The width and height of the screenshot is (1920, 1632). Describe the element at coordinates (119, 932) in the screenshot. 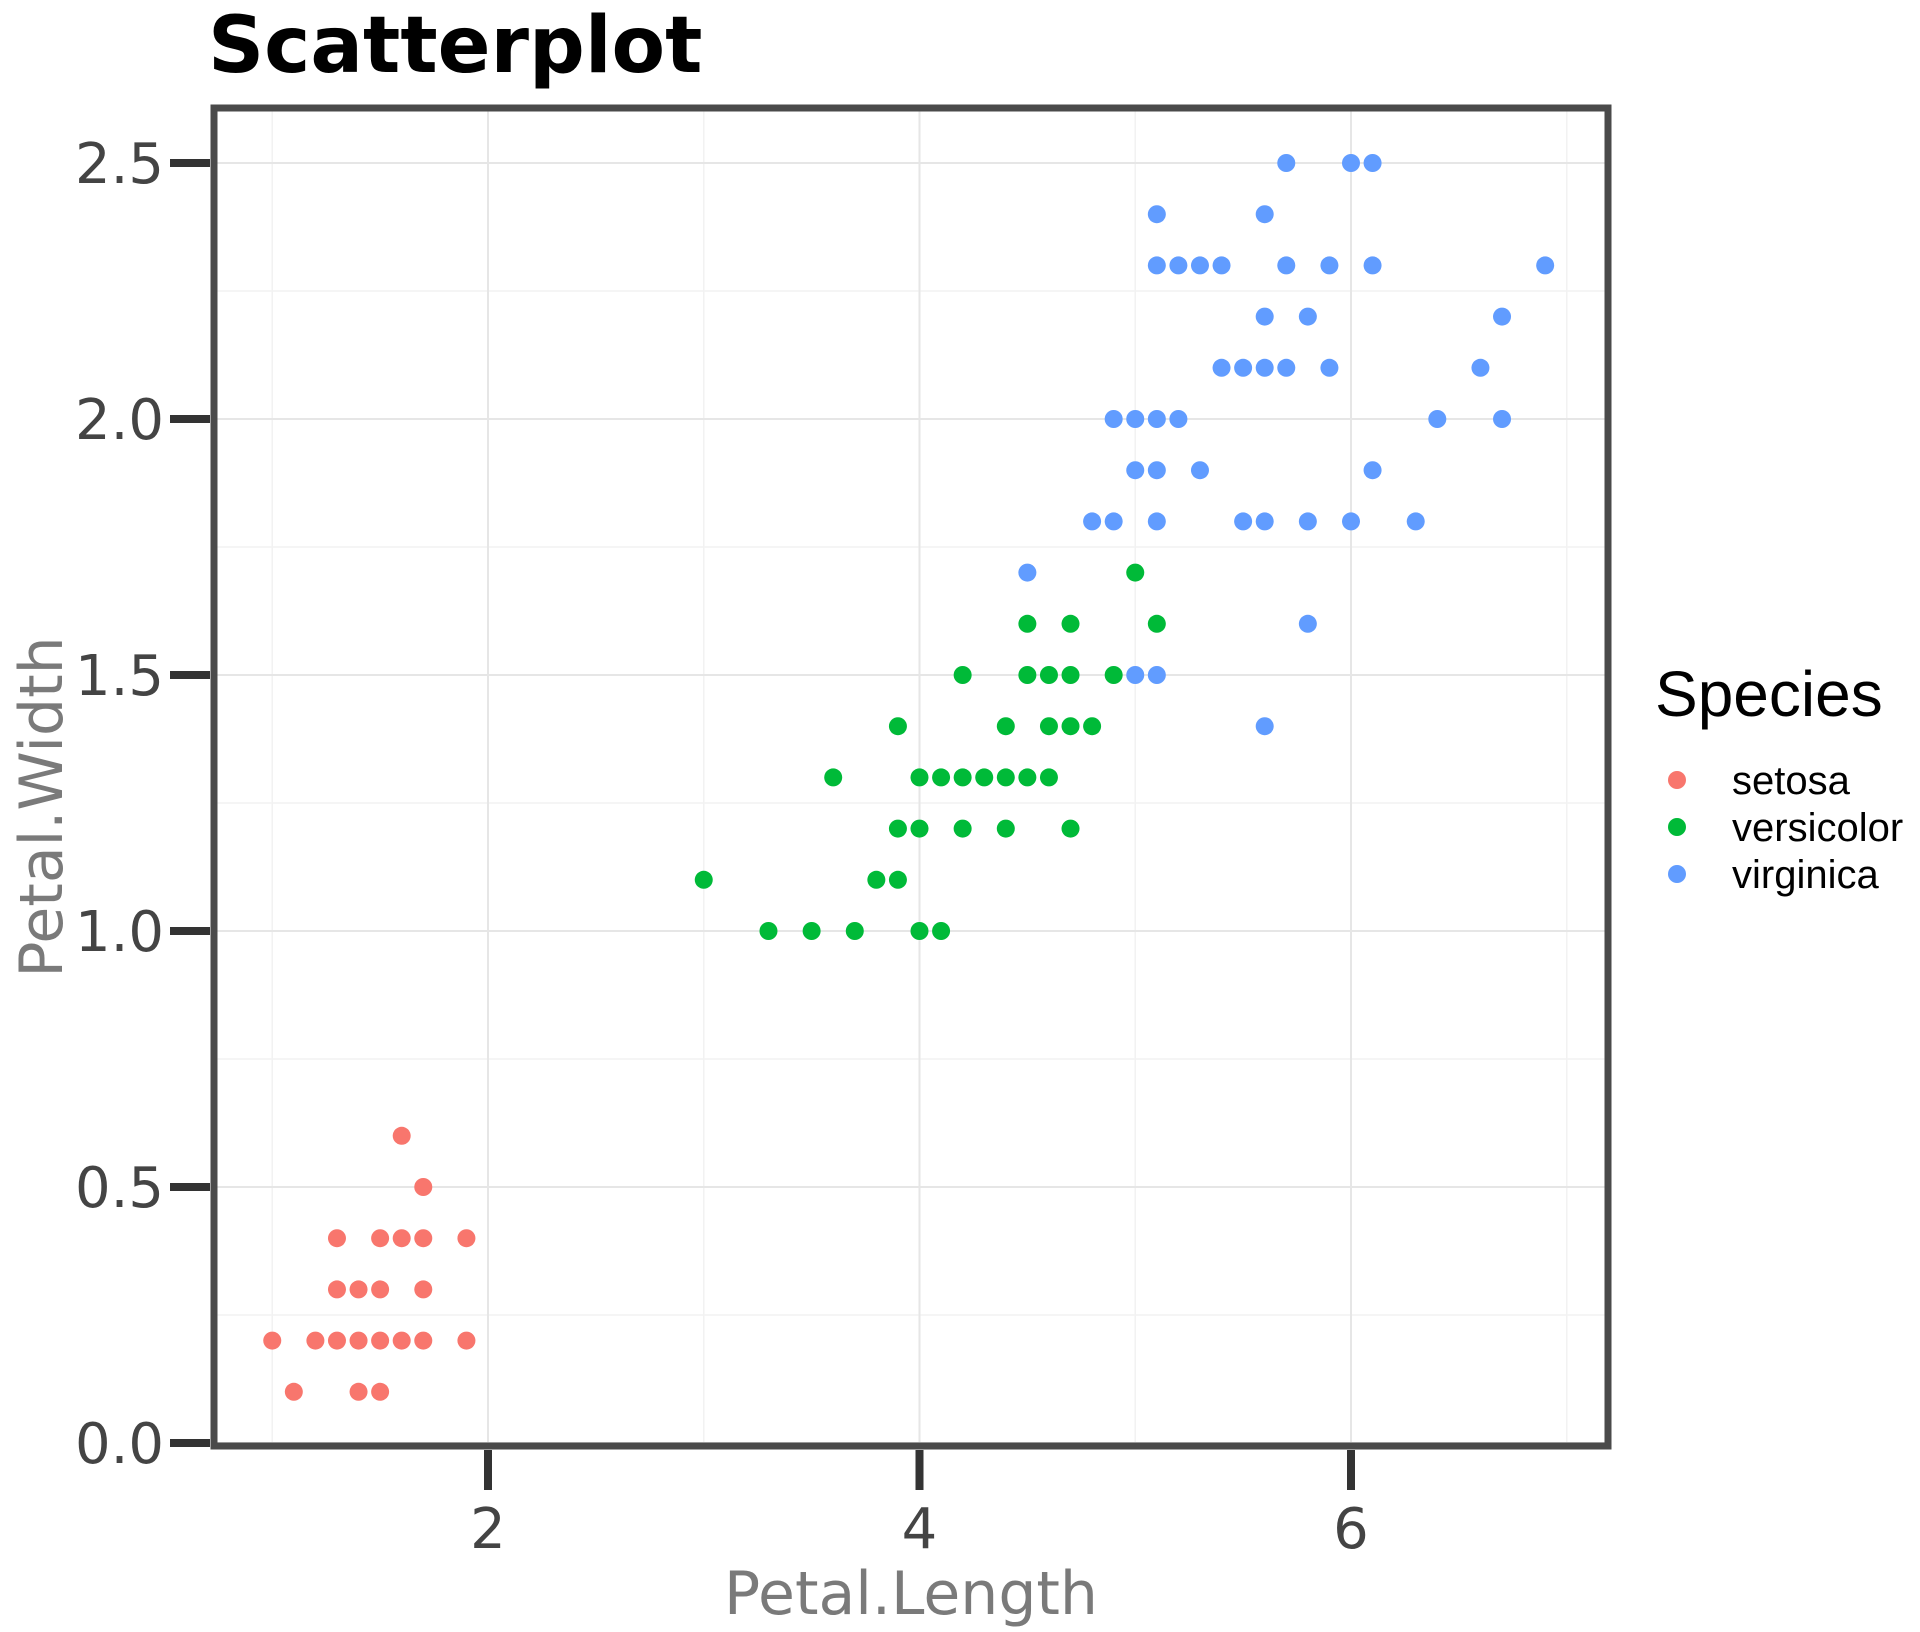

I see `y-tick-label: 1.0` at that location.